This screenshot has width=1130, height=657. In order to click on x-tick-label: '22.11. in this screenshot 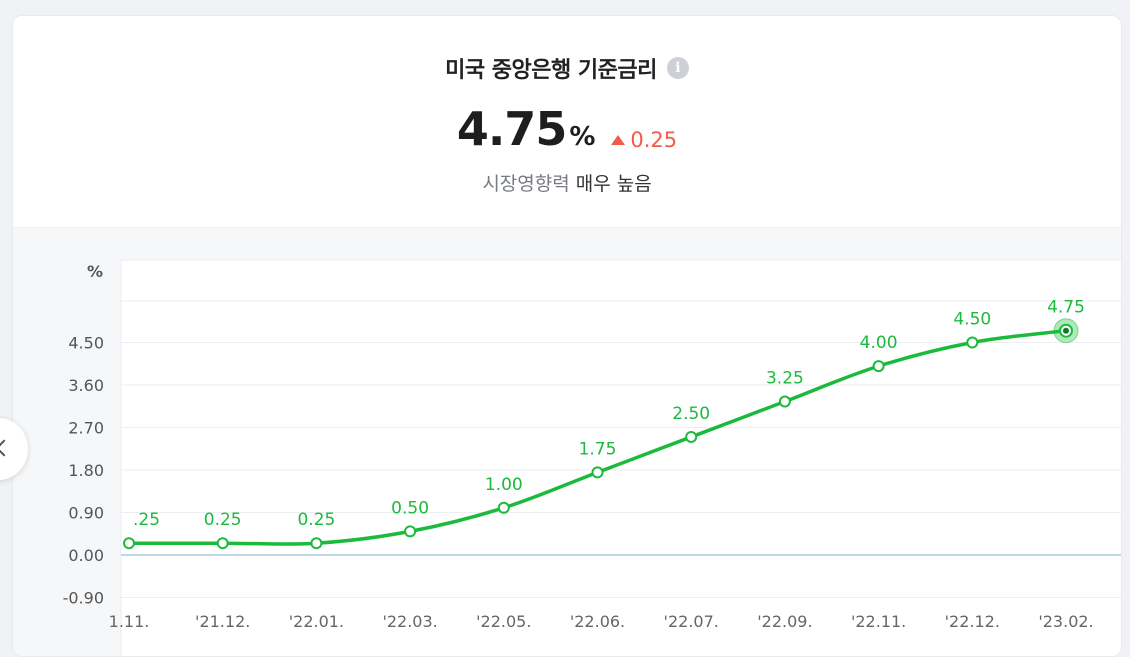, I will do `click(878, 621)`.